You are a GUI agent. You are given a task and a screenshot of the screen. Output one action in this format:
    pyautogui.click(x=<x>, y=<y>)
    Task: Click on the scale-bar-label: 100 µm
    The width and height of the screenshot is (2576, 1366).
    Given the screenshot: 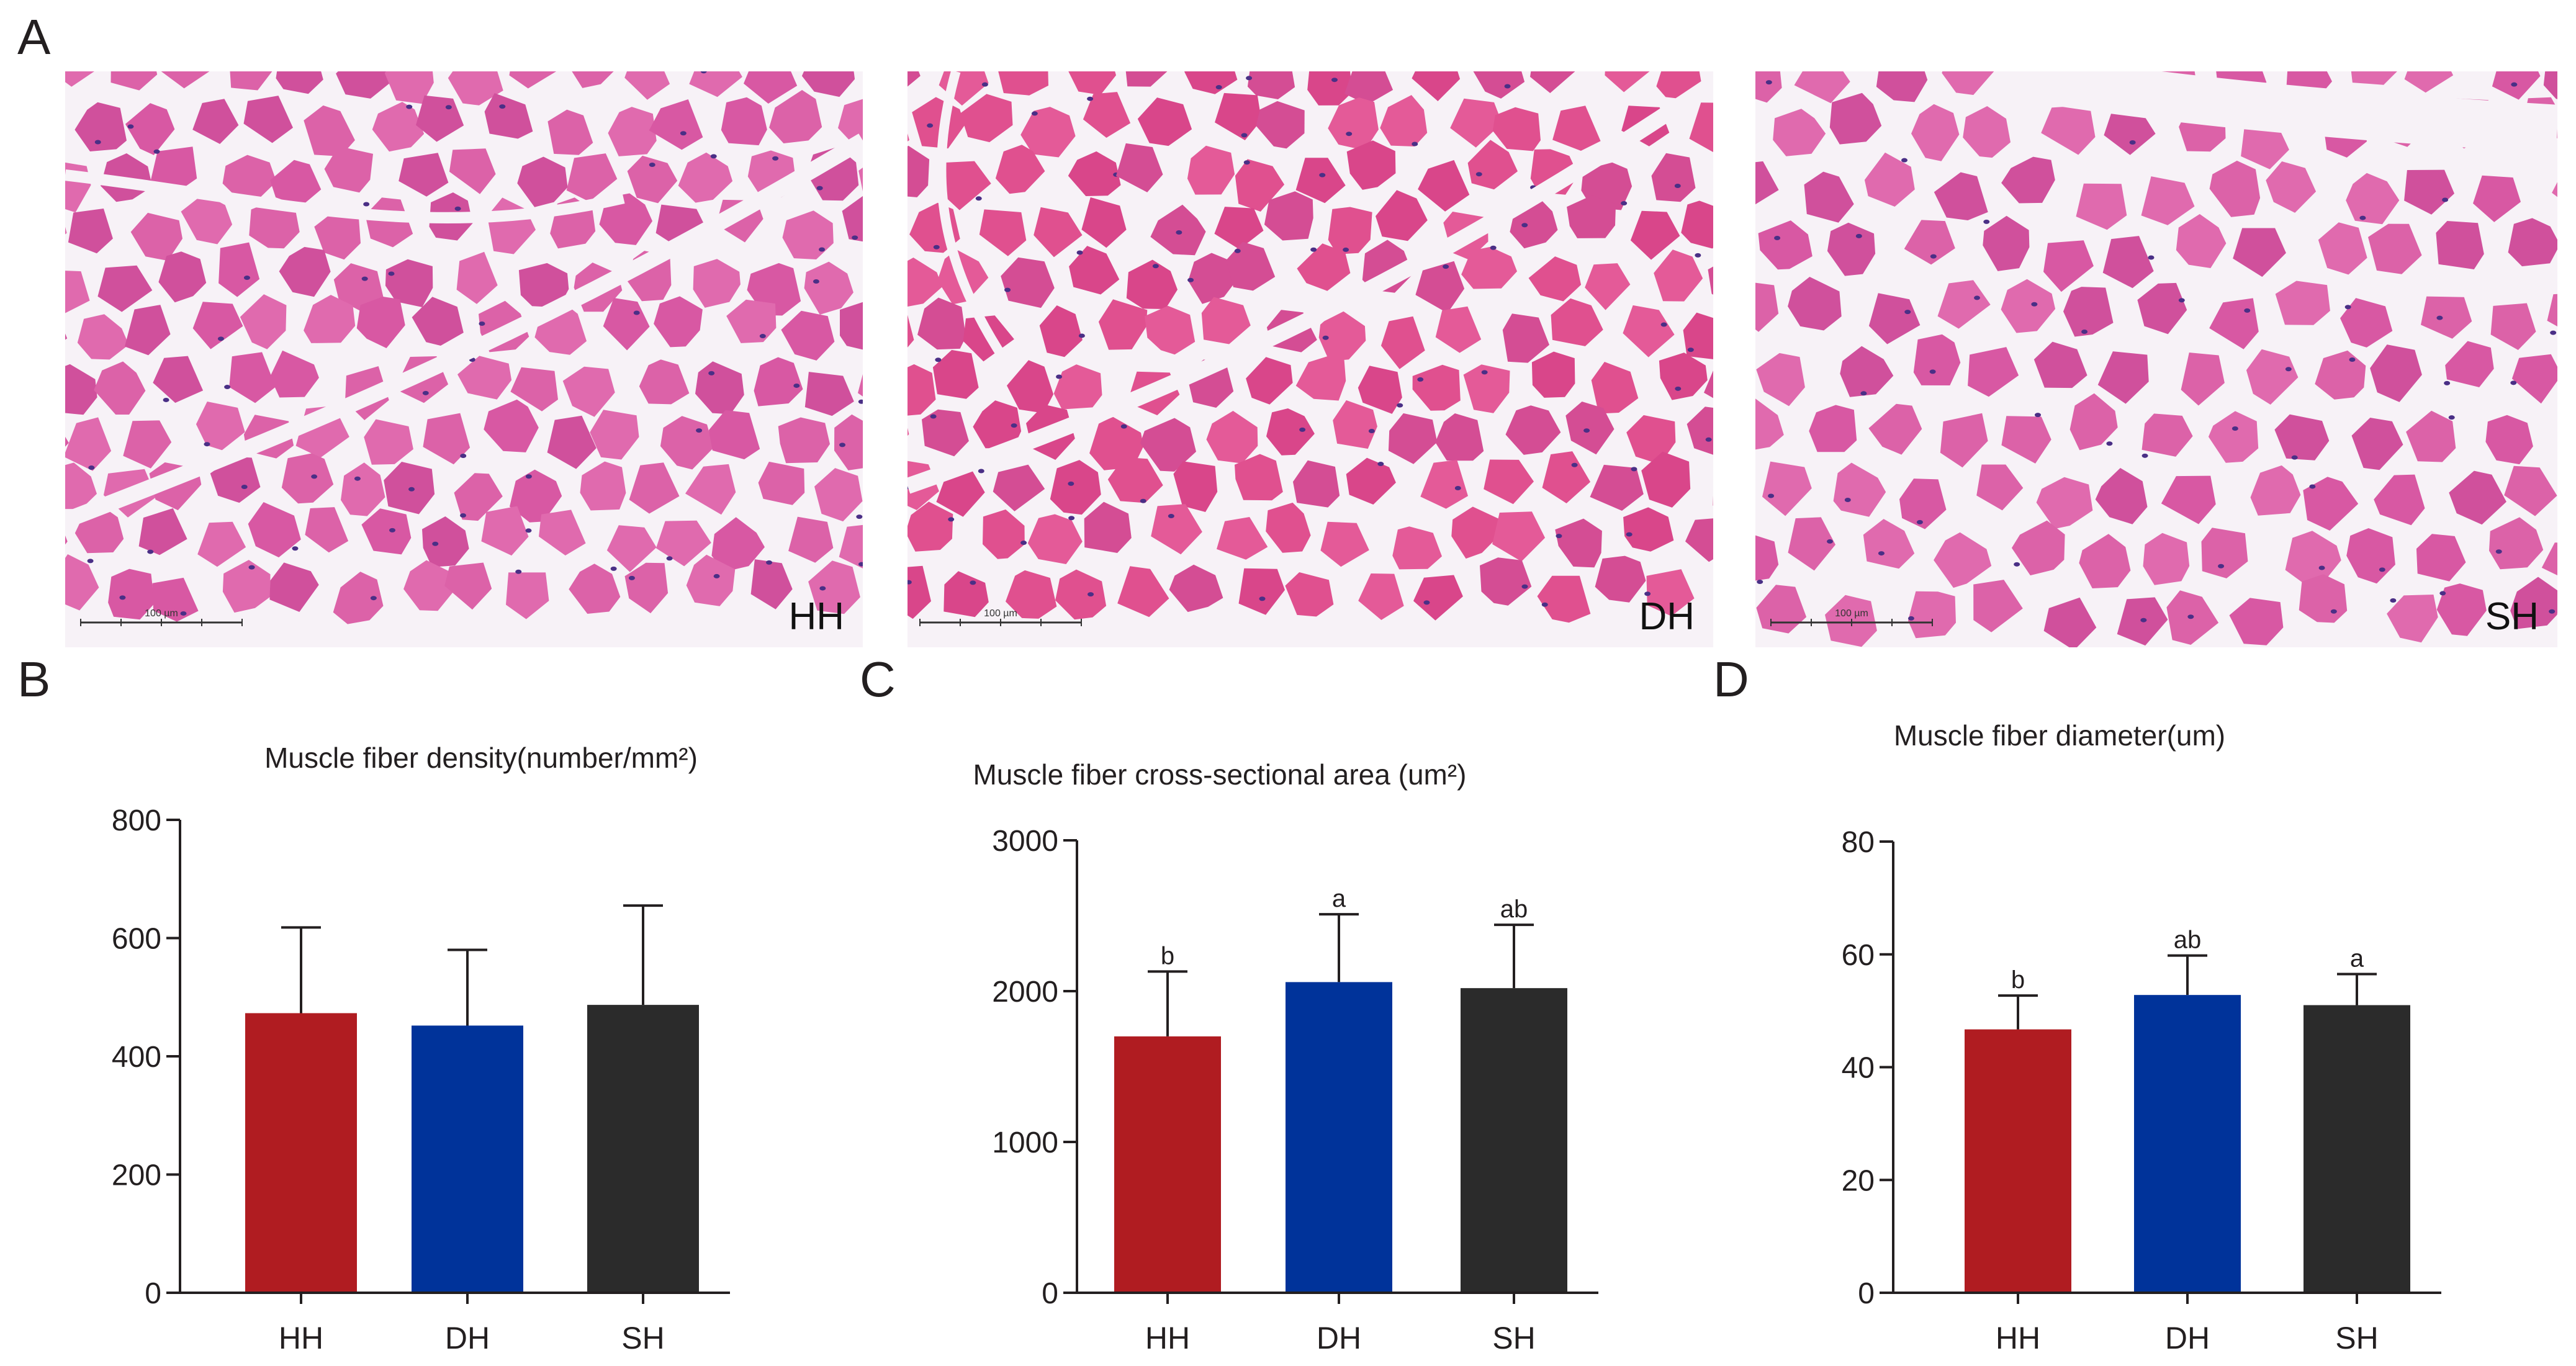 What is the action you would take?
    pyautogui.click(x=161, y=613)
    